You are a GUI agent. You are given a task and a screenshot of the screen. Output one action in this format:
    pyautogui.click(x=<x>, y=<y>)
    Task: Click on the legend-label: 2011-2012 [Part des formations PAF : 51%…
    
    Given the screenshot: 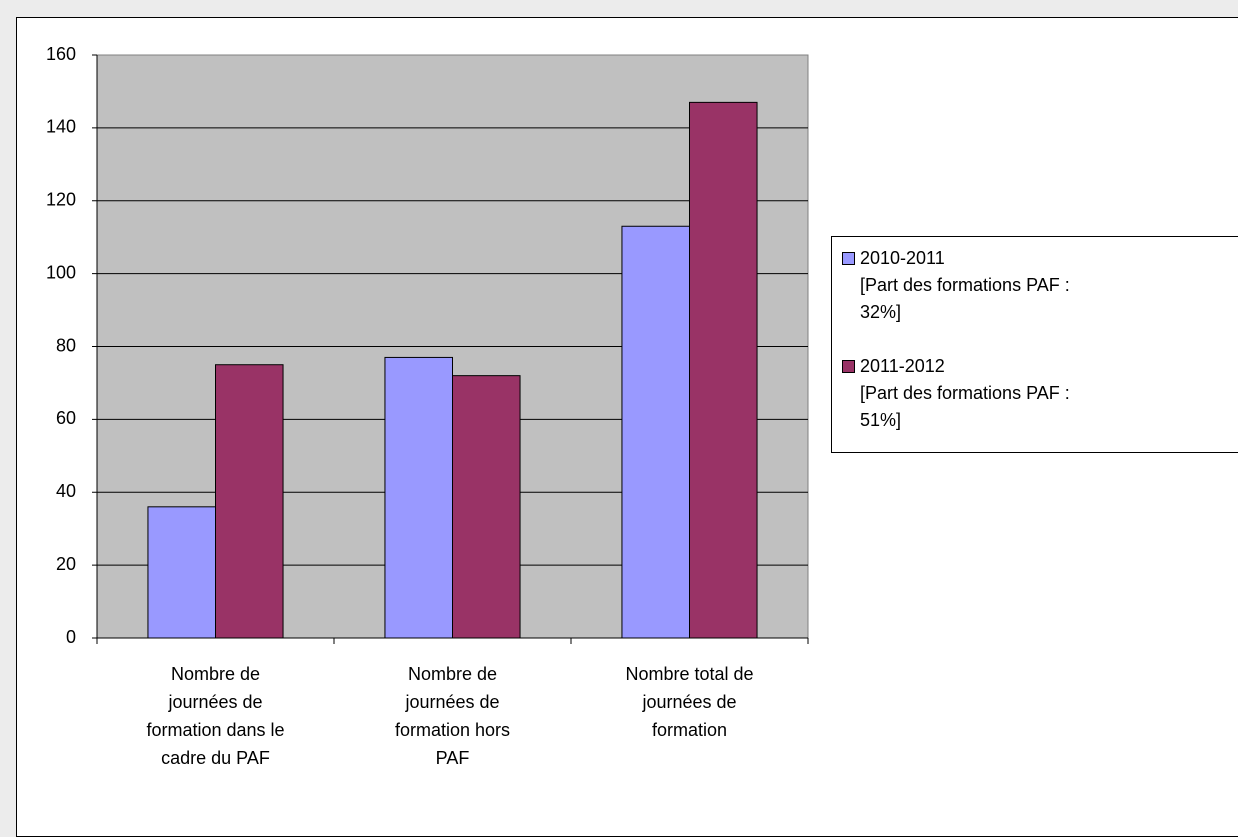 What is the action you would take?
    pyautogui.click(x=965, y=393)
    